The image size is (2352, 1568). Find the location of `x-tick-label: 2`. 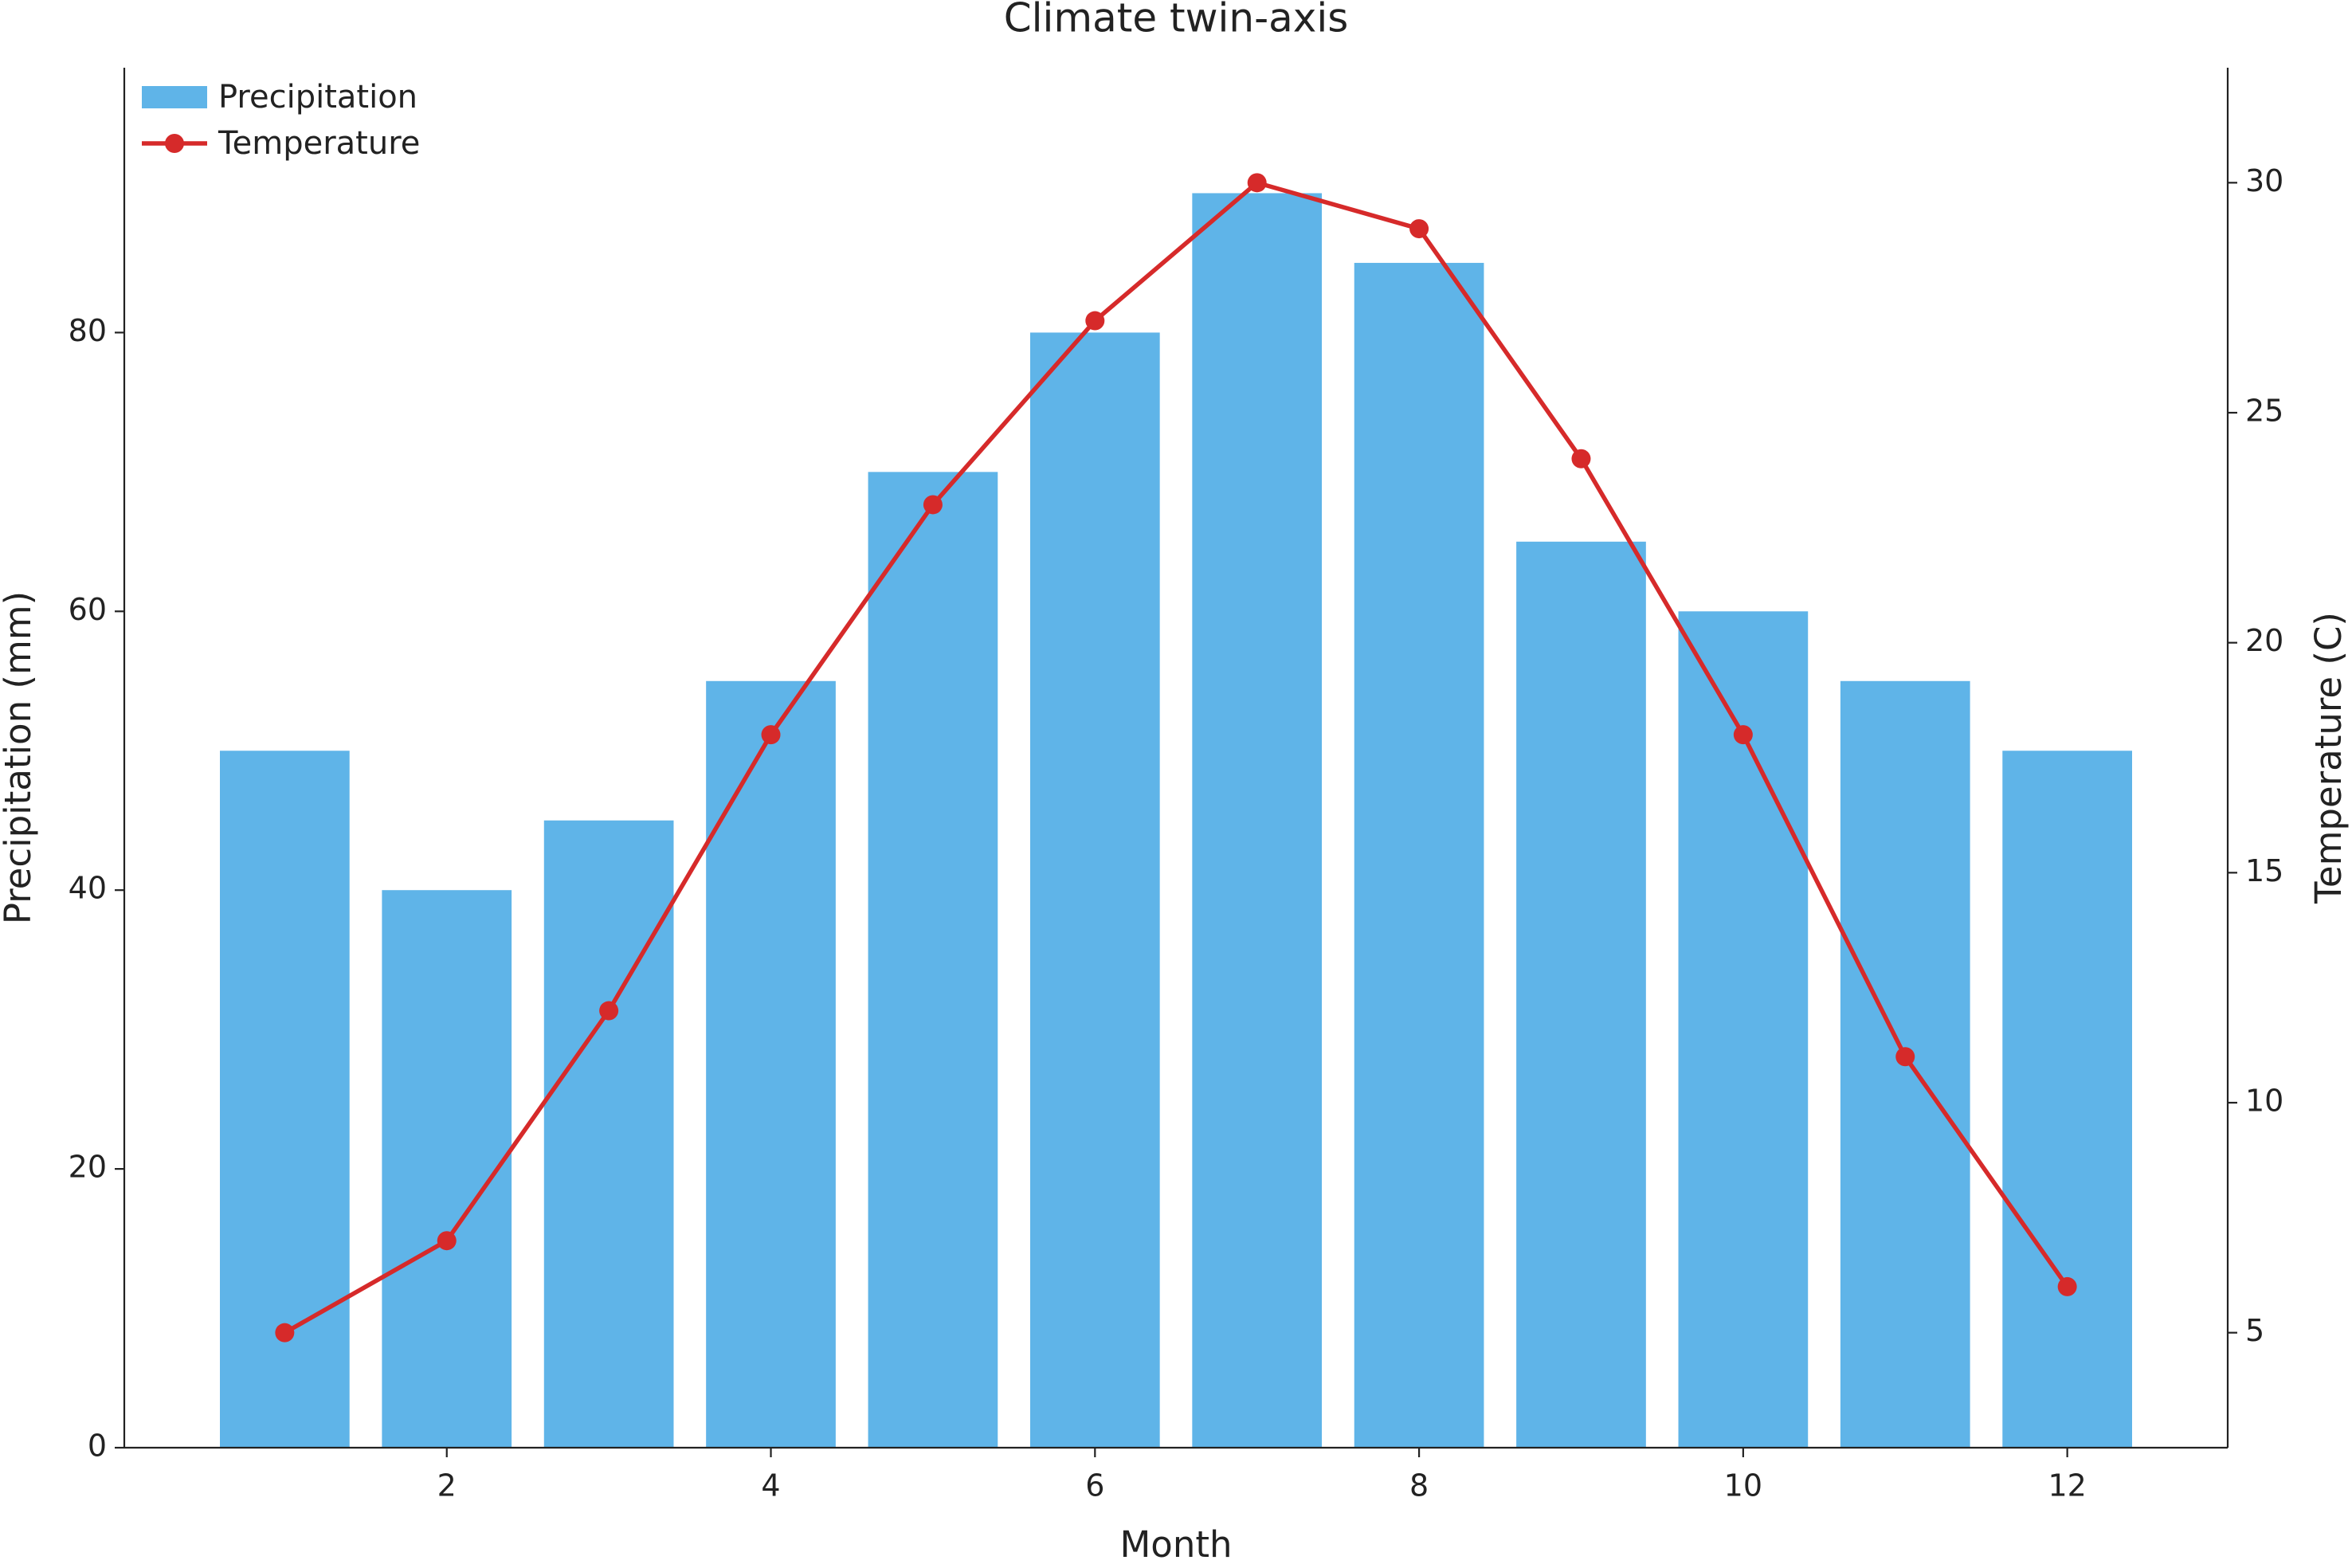

x-tick-label: 2 is located at coordinates (447, 1485).